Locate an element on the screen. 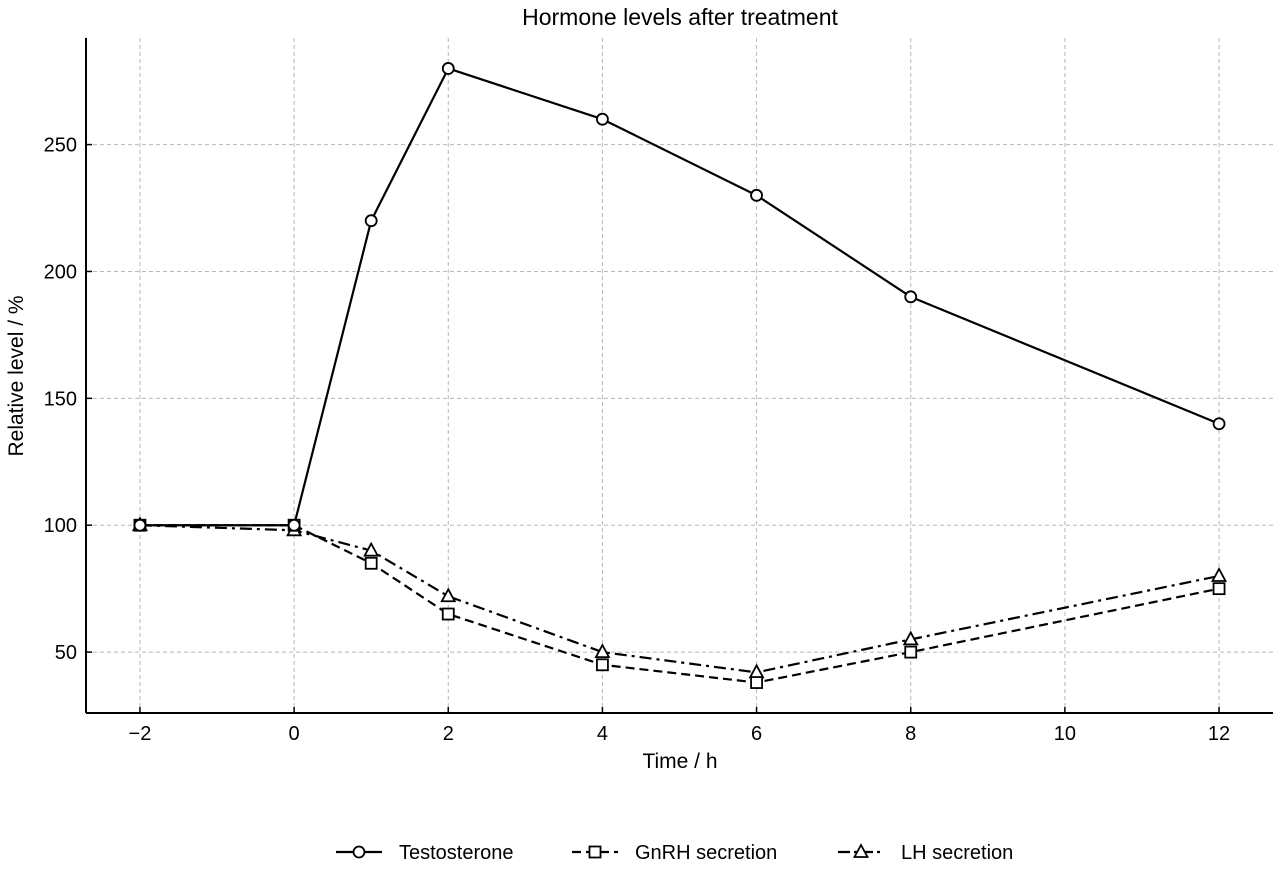 The width and height of the screenshot is (1280, 880). series-line-lh-secretion is located at coordinates (679, 599).